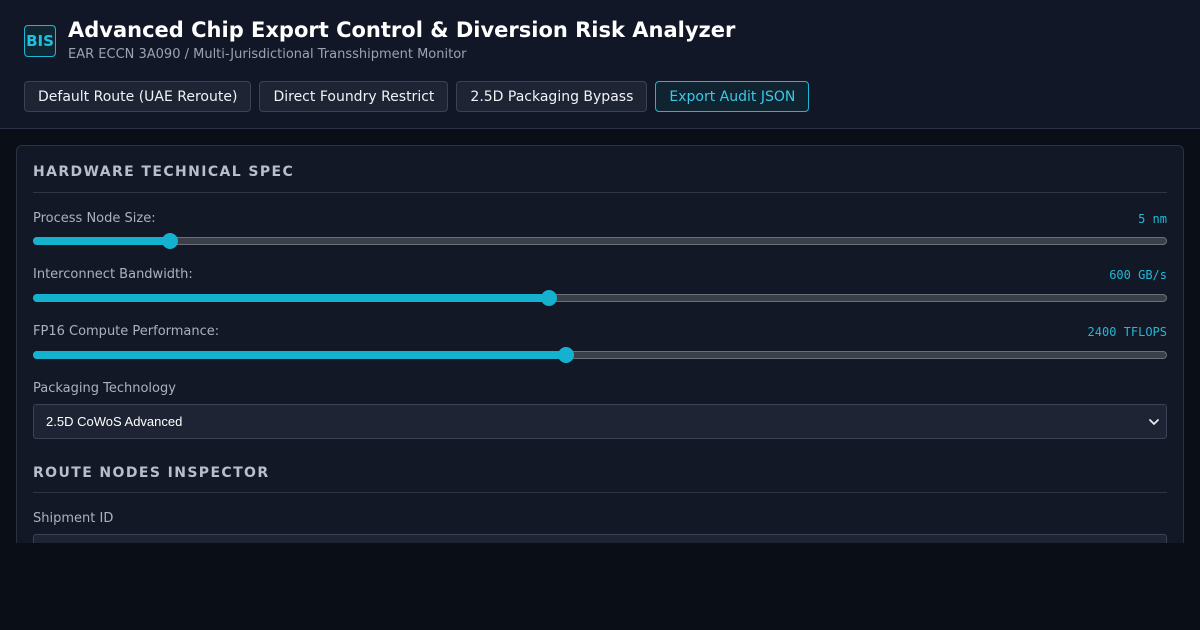 The image size is (1200, 630). I want to click on packaging-select: 2.5D CoWoS Advanced, so click(600, 421).